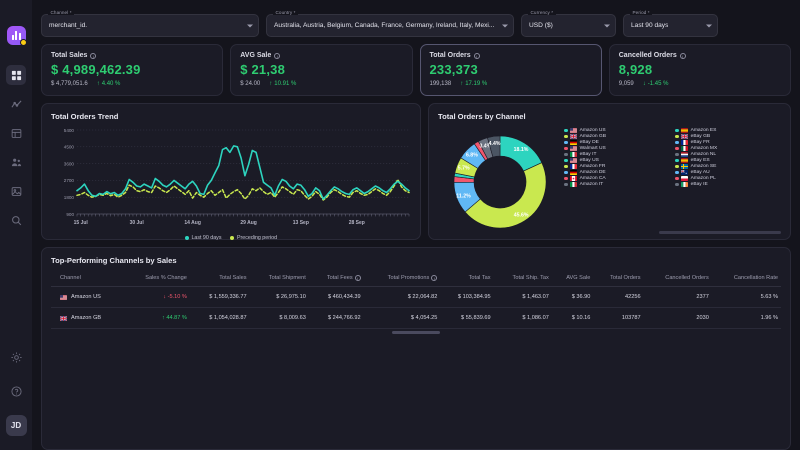 Image resolution: width=800 pixels, height=450 pixels. What do you see at coordinates (592, 130) in the screenshot?
I see `donut-legend-label: Amazon US` at bounding box center [592, 130].